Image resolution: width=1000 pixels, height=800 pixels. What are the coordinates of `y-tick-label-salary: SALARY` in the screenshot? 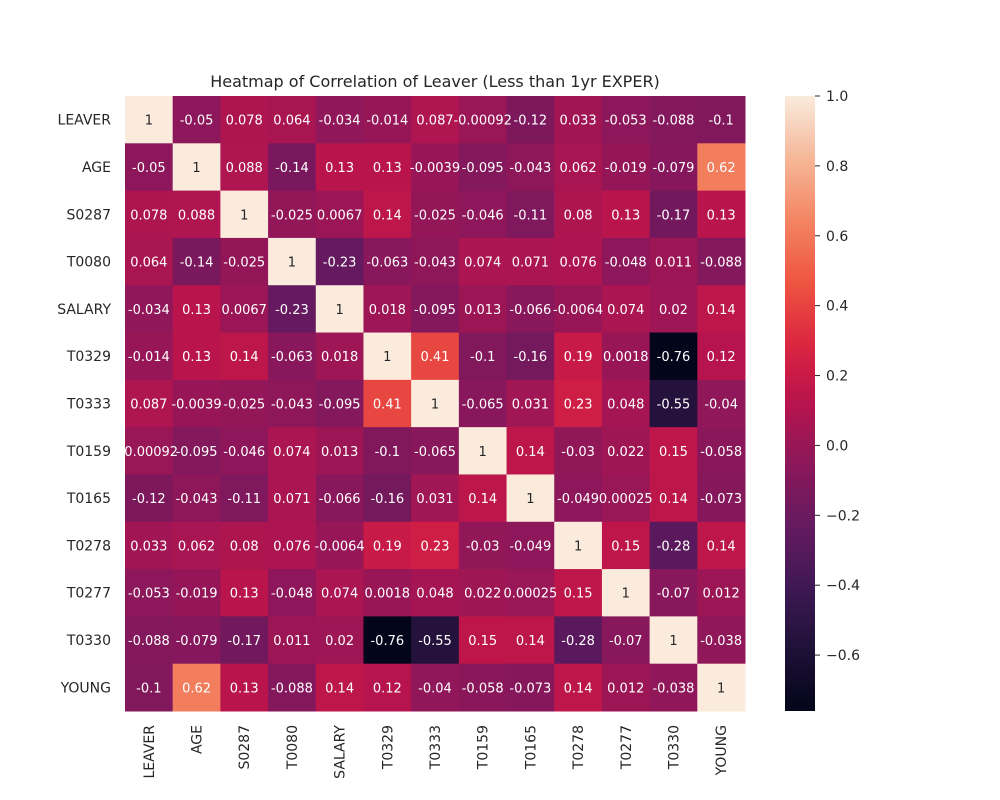 It's located at (84, 310).